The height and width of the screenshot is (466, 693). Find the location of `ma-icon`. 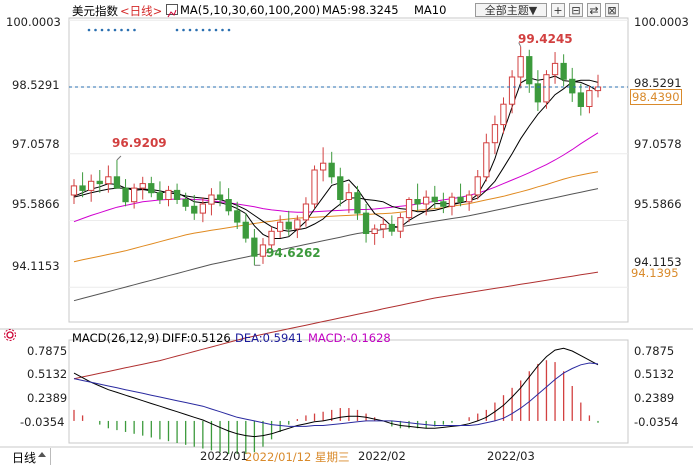

ma-icon is located at coordinates (172, 11).